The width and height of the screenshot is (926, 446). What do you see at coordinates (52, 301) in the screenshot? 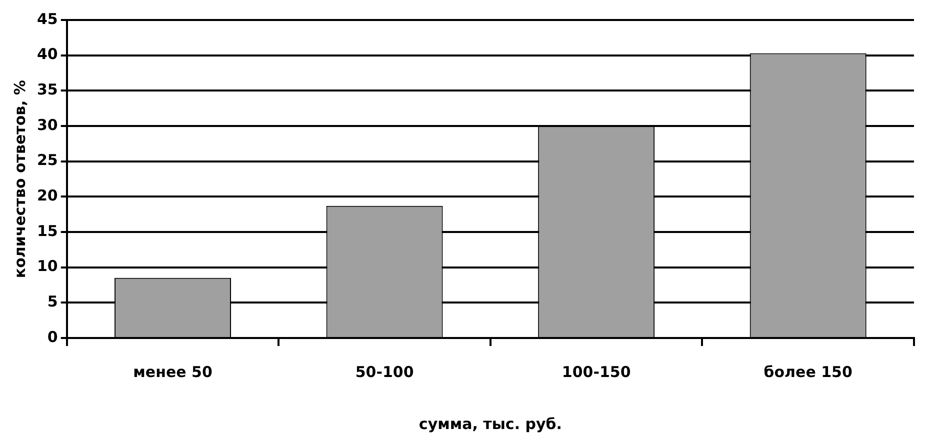
I see `y-tick-label: 5` at bounding box center [52, 301].